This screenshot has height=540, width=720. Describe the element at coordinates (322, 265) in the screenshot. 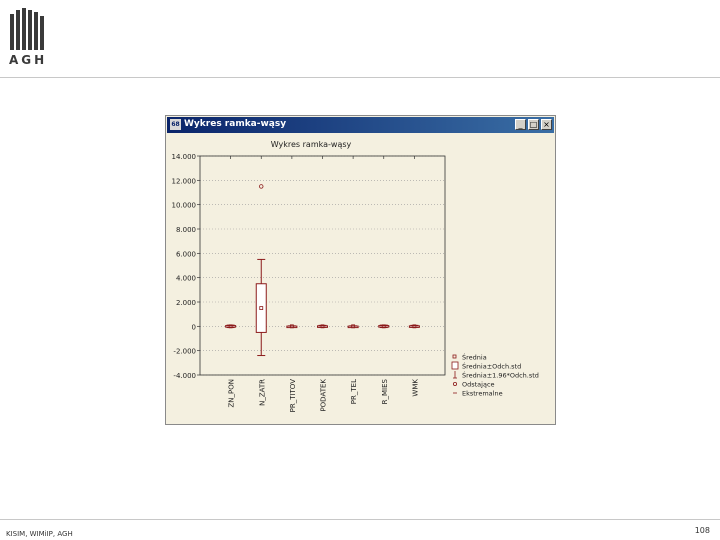

I see `plot-area` at that location.